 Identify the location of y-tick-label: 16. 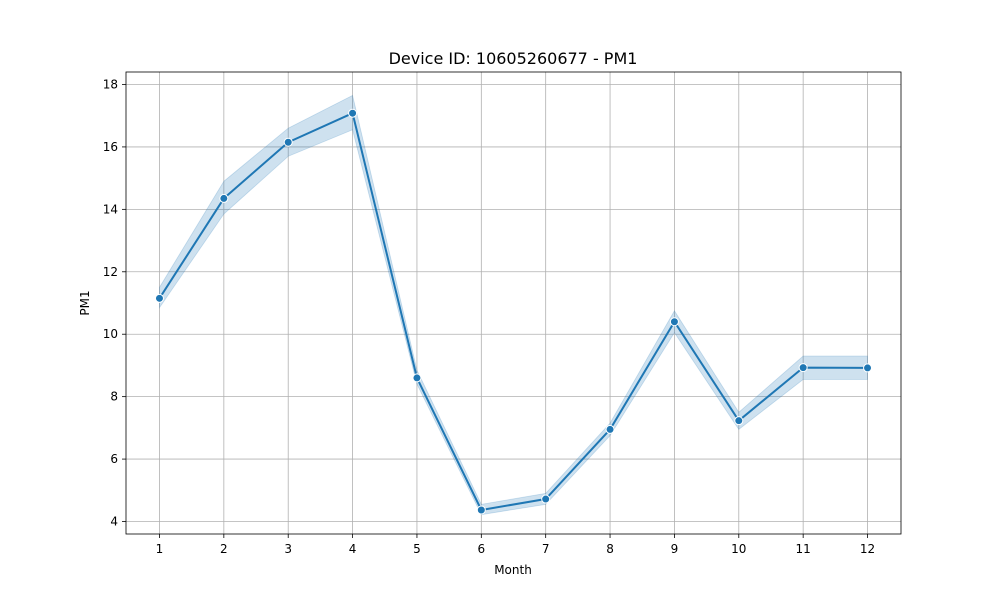
(110, 147).